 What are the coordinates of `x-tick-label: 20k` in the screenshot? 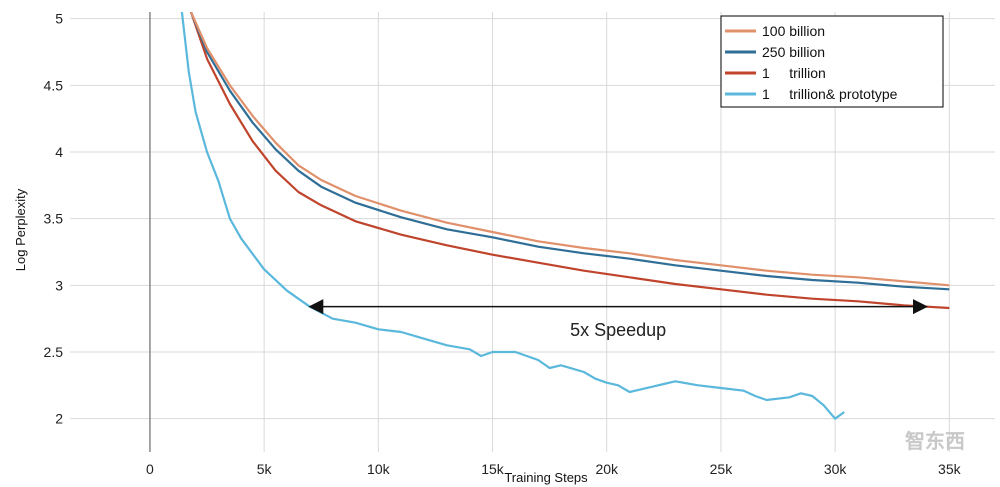 It's located at (607, 469).